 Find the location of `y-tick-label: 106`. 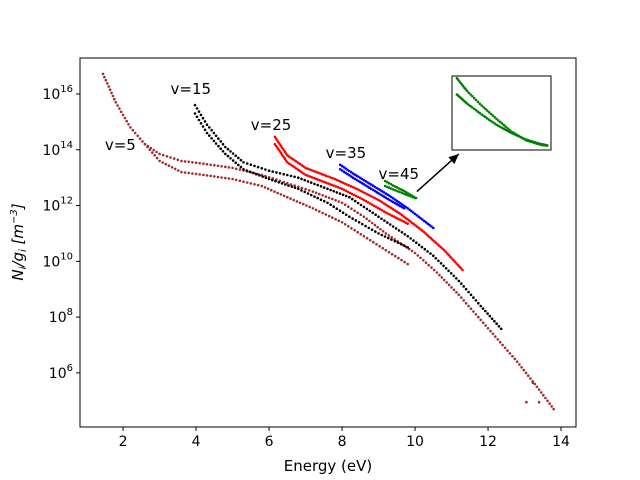

y-tick-label: 106 is located at coordinates (61, 372).